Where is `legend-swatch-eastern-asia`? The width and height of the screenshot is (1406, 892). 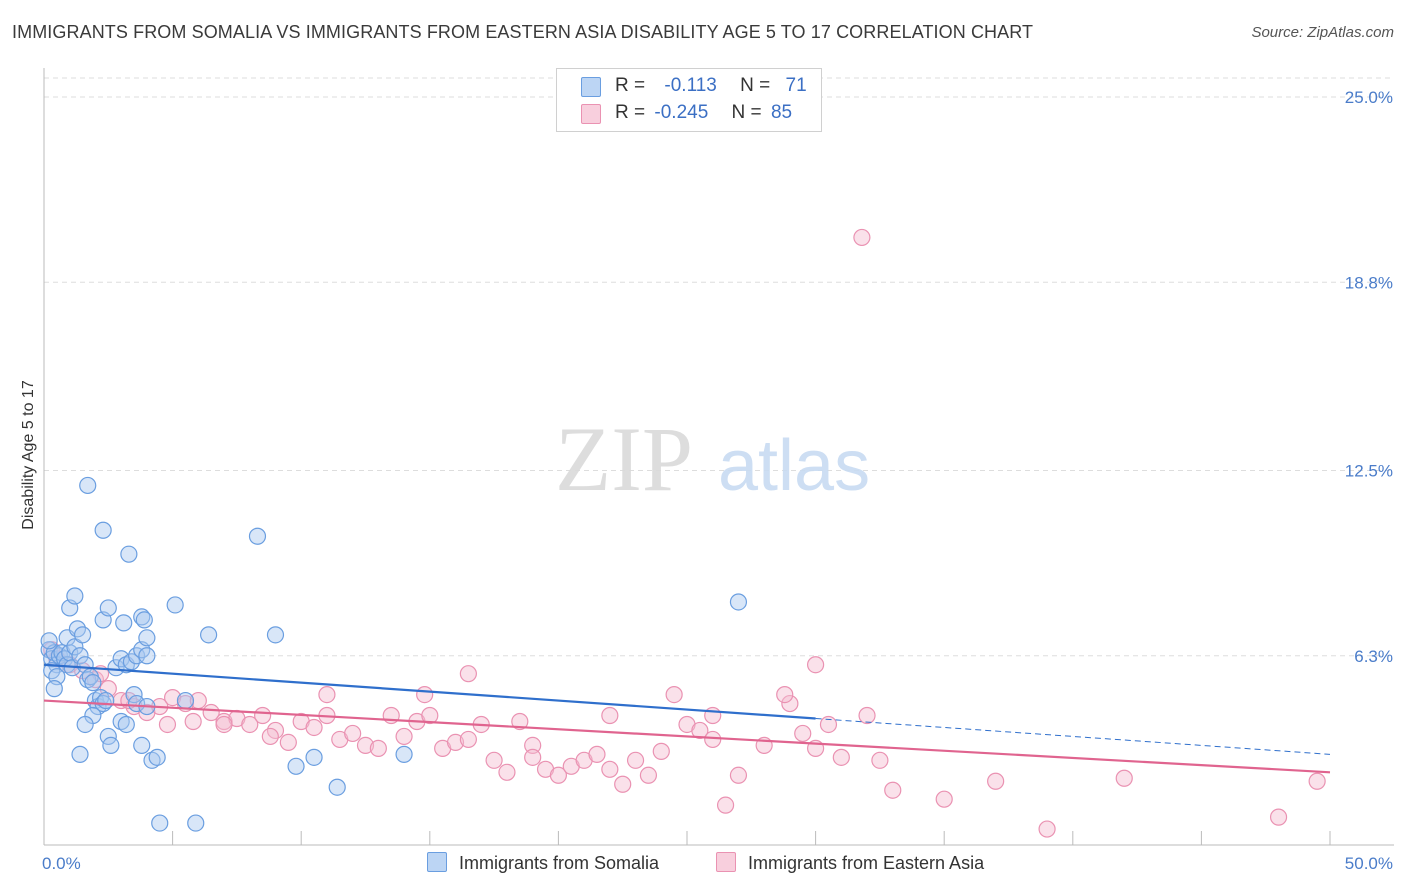
legend-swatch-eastern-asia is located at coordinates (591, 114).